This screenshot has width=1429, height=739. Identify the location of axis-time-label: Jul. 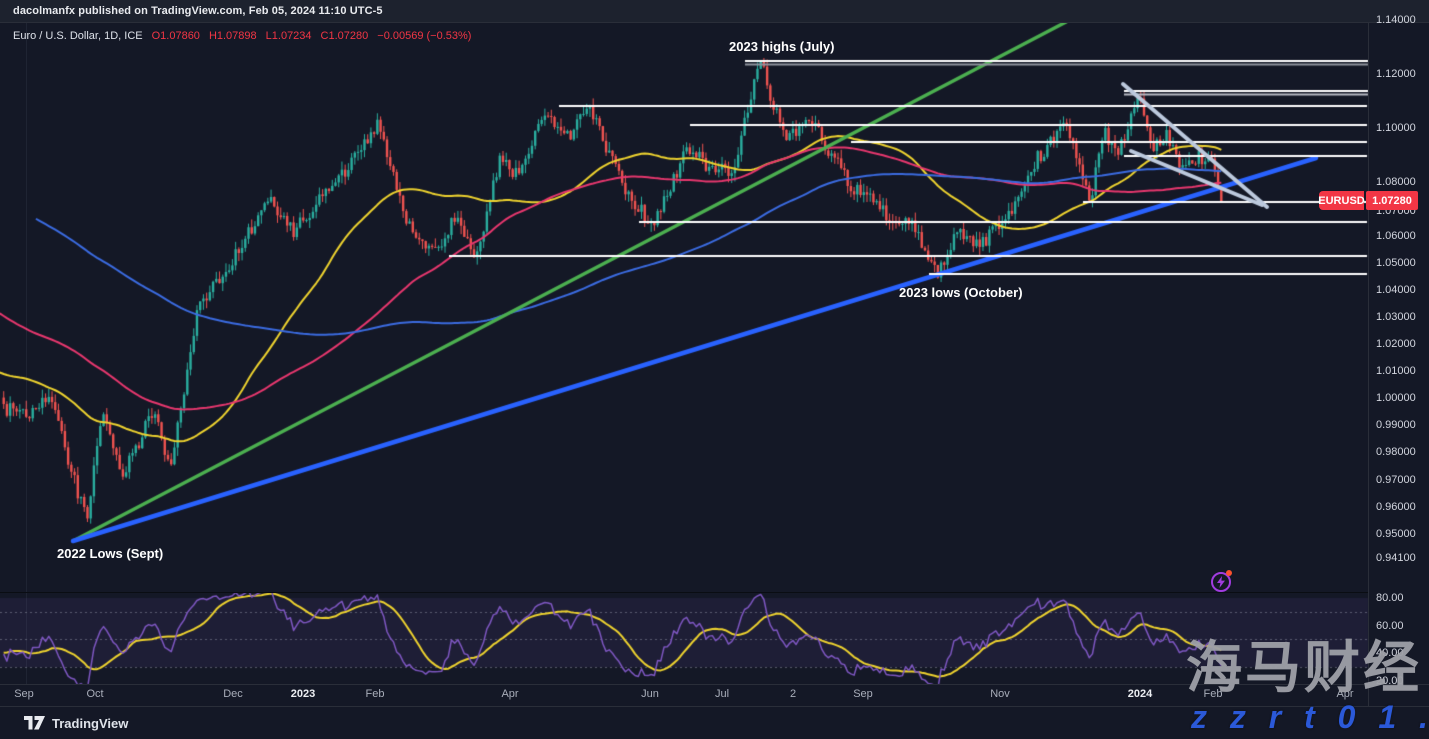
(722, 694).